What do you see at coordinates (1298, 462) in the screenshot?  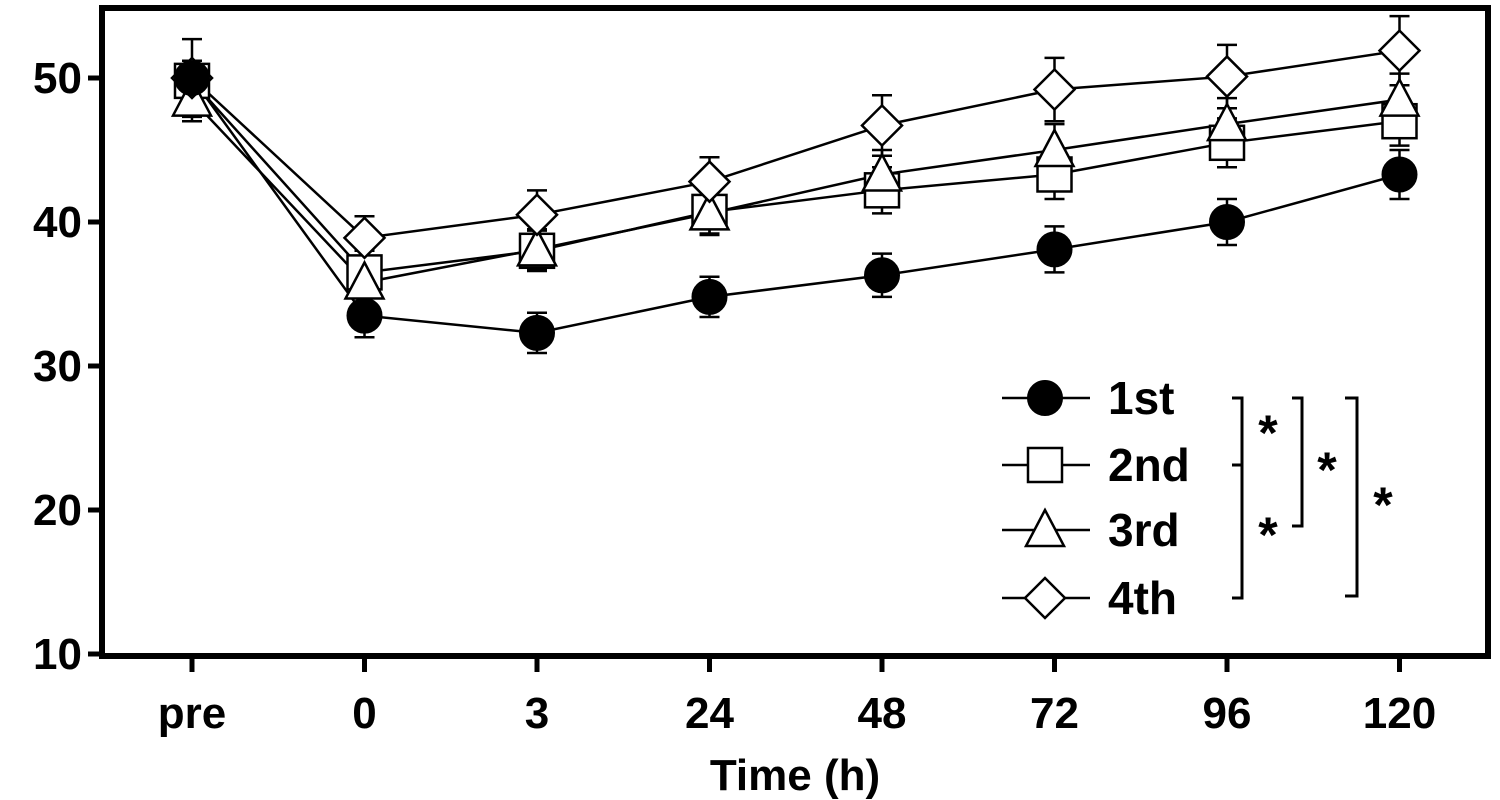 I see `bracket-1st-3rd` at bounding box center [1298, 462].